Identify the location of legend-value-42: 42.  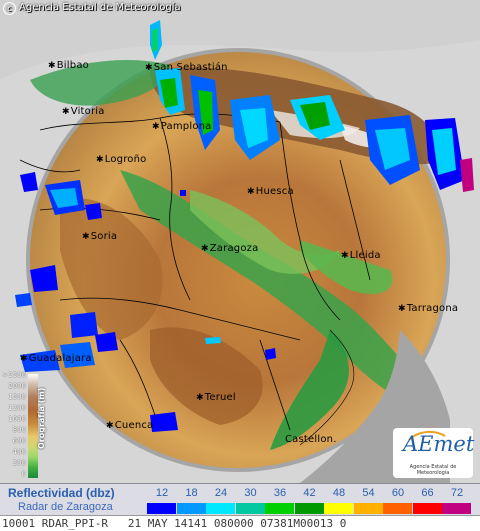
(309, 493).